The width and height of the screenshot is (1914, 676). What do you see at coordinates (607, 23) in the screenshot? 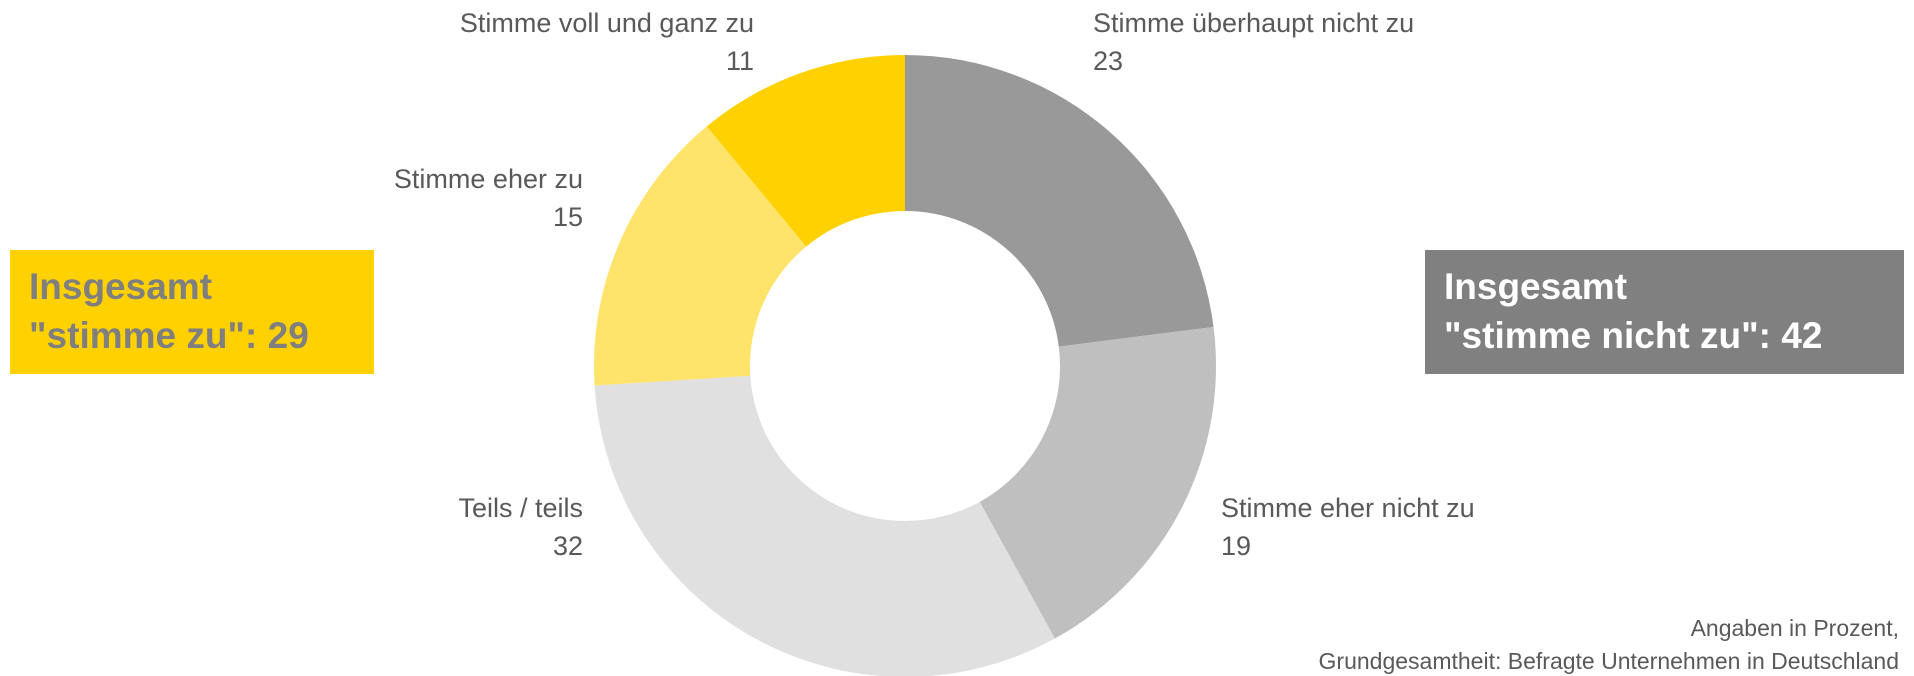
I see `segment-label: Stimme voll und ganz zu` at bounding box center [607, 23].